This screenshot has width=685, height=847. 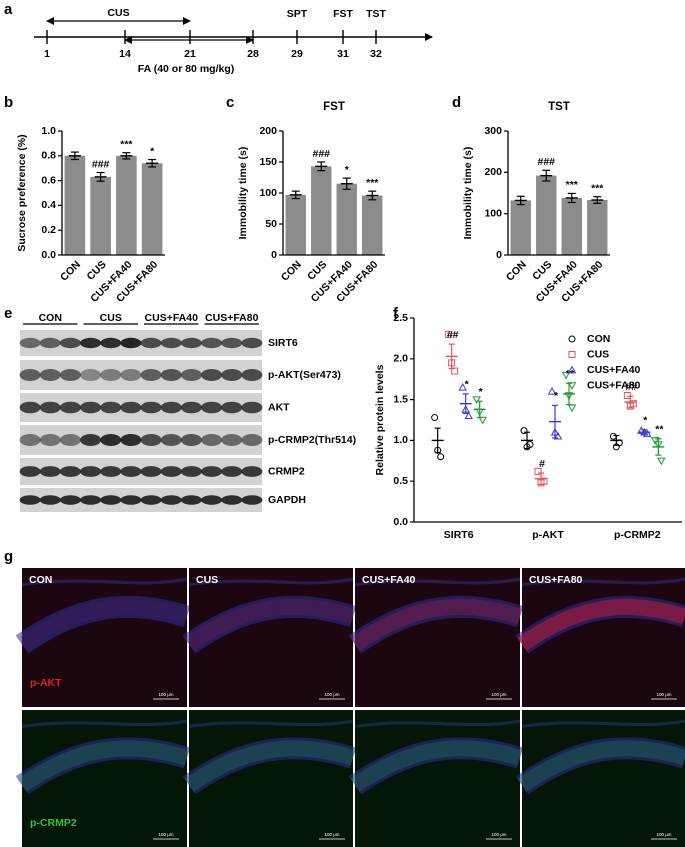 I want to click on y-tick-label: 150, so click(x=268, y=162).